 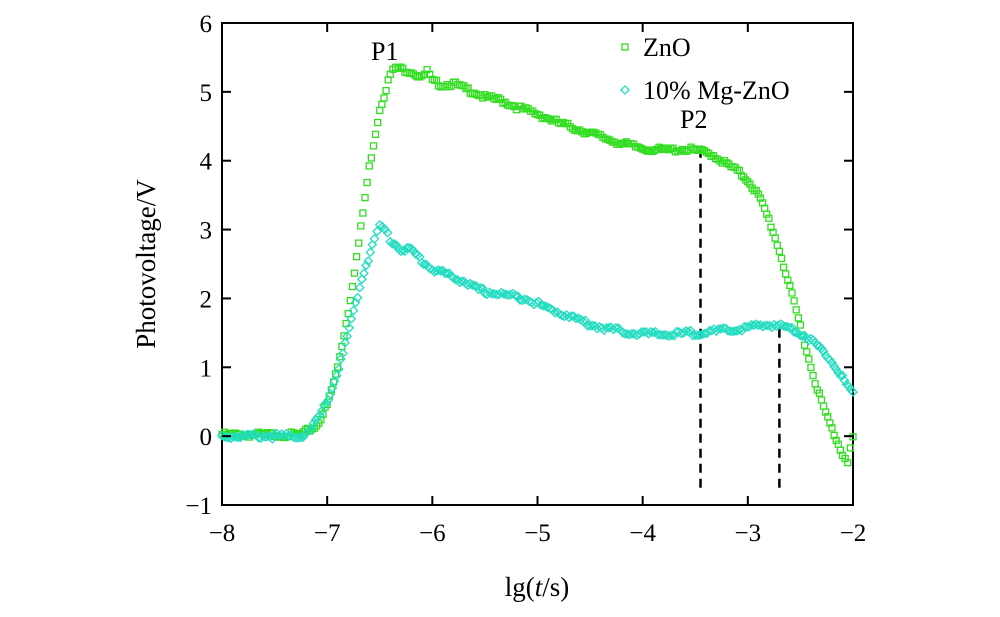 What do you see at coordinates (206, 231) in the screenshot?
I see `y-tick-label: 3` at bounding box center [206, 231].